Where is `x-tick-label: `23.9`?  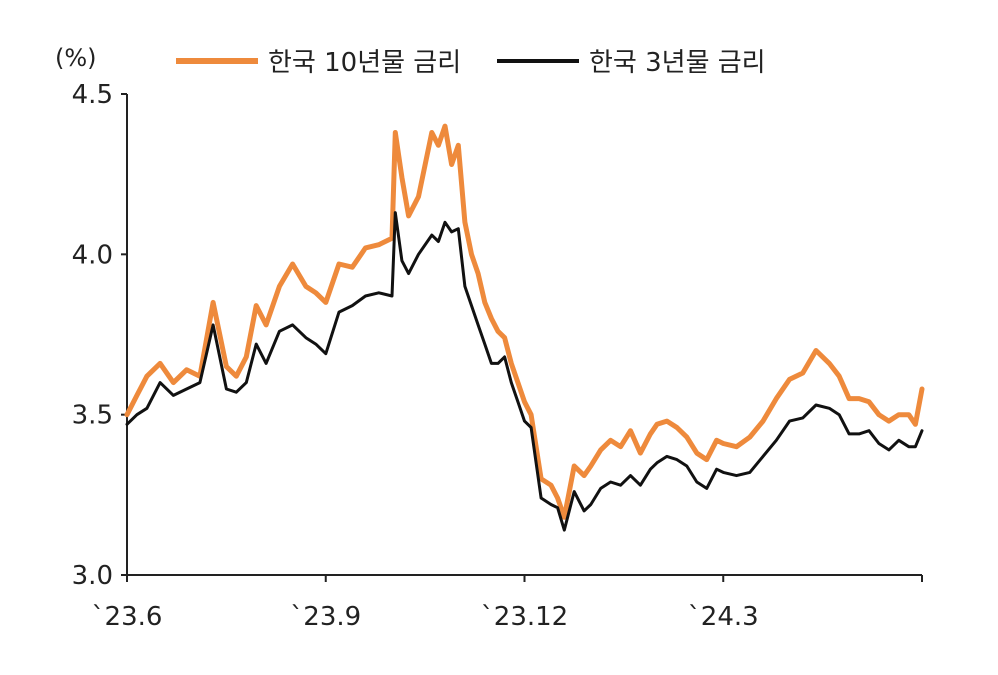
x-tick-label: `23.9 is located at coordinates (325, 617).